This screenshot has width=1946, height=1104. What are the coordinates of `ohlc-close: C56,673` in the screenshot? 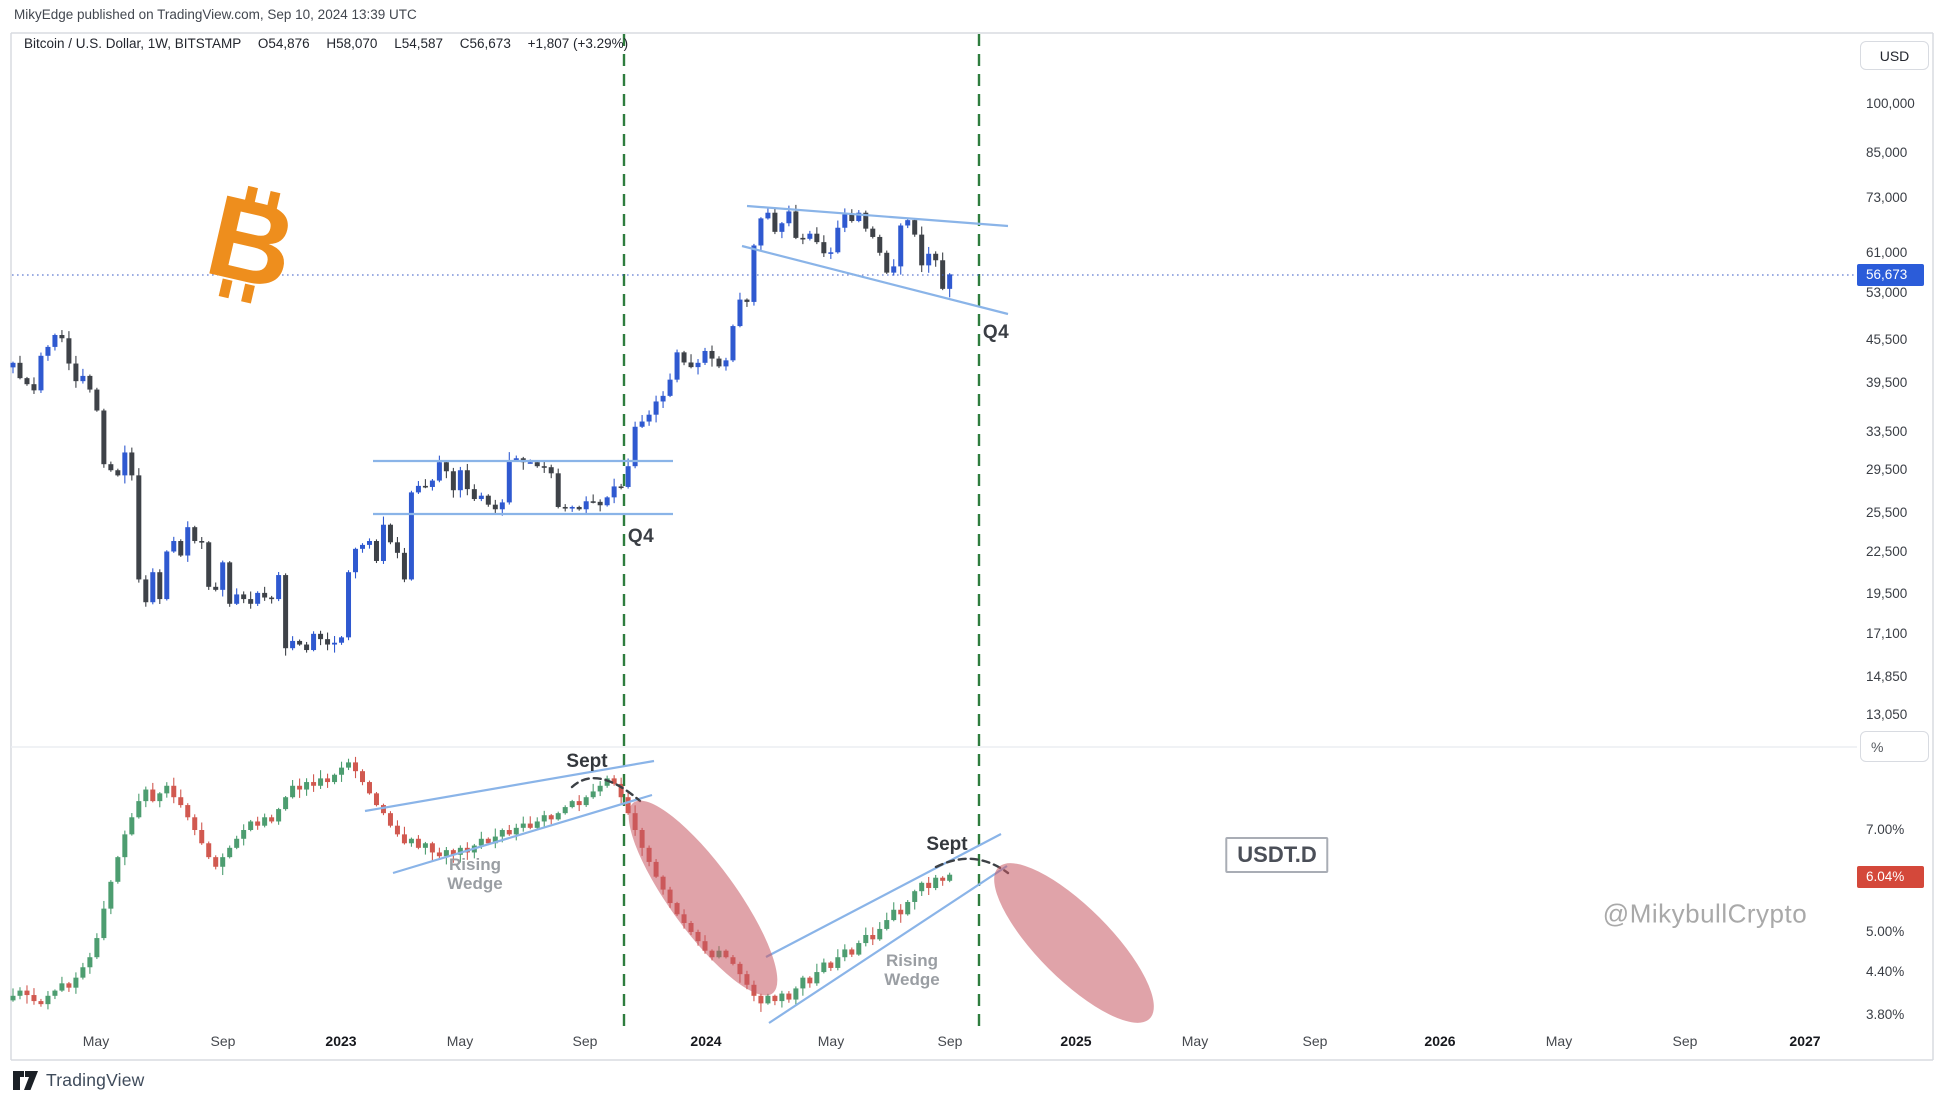 It's located at (485, 43).